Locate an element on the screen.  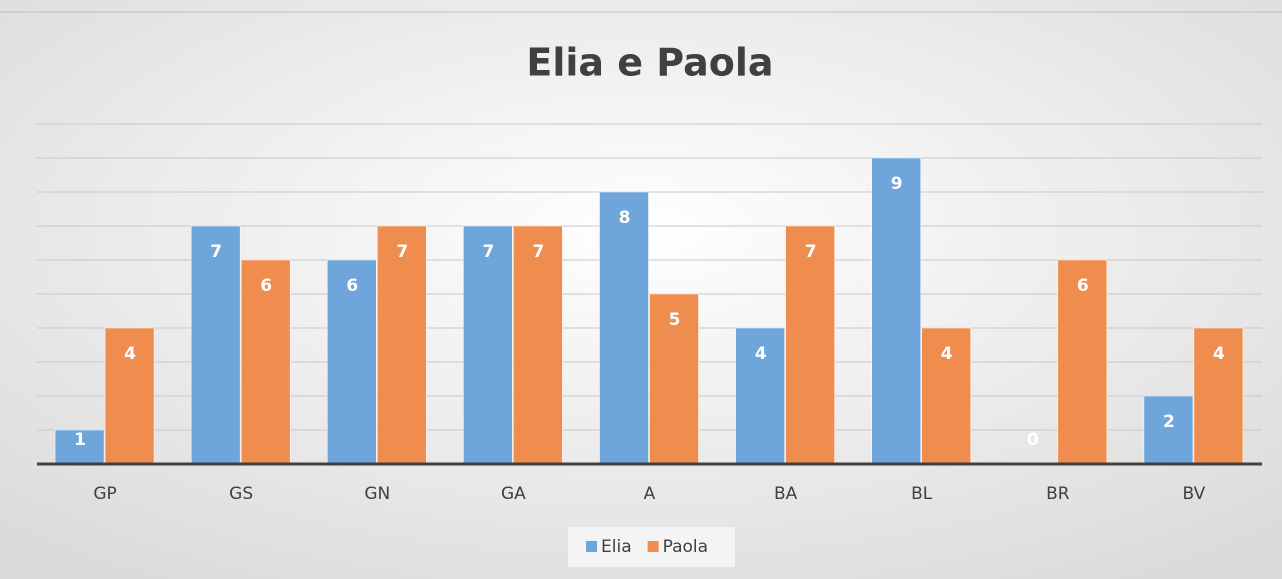
data-label: 9 is located at coordinates (897, 184).